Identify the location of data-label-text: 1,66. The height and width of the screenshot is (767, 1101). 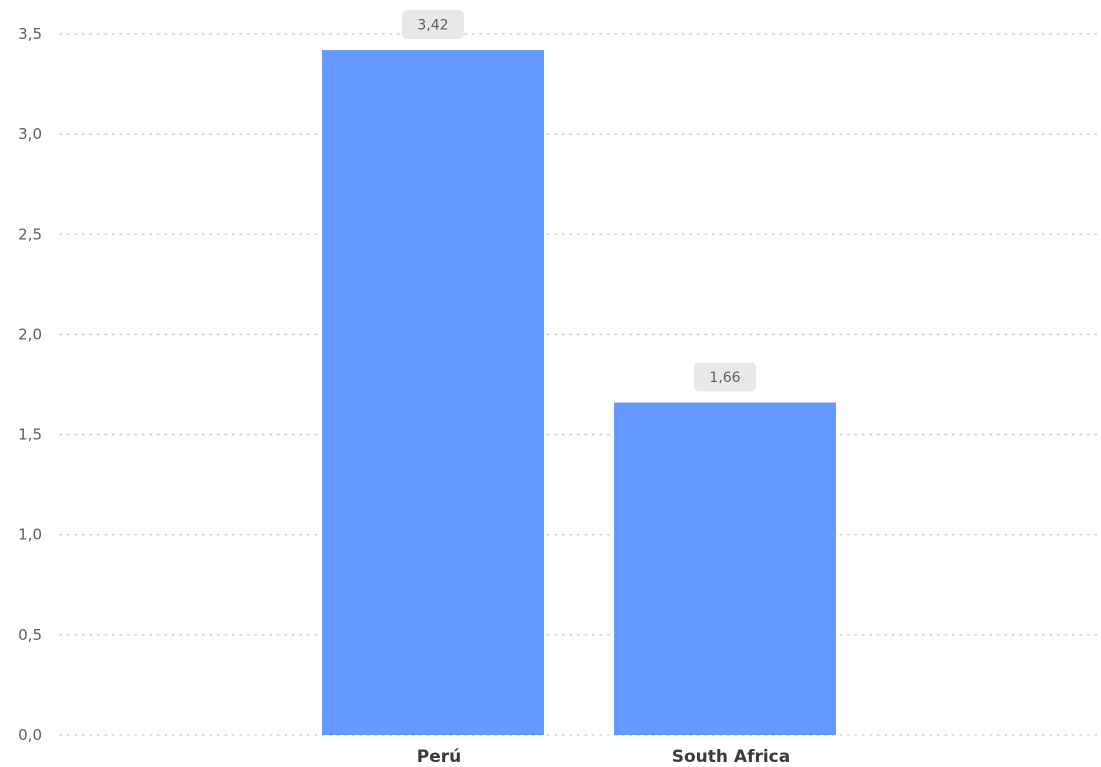
(724, 378).